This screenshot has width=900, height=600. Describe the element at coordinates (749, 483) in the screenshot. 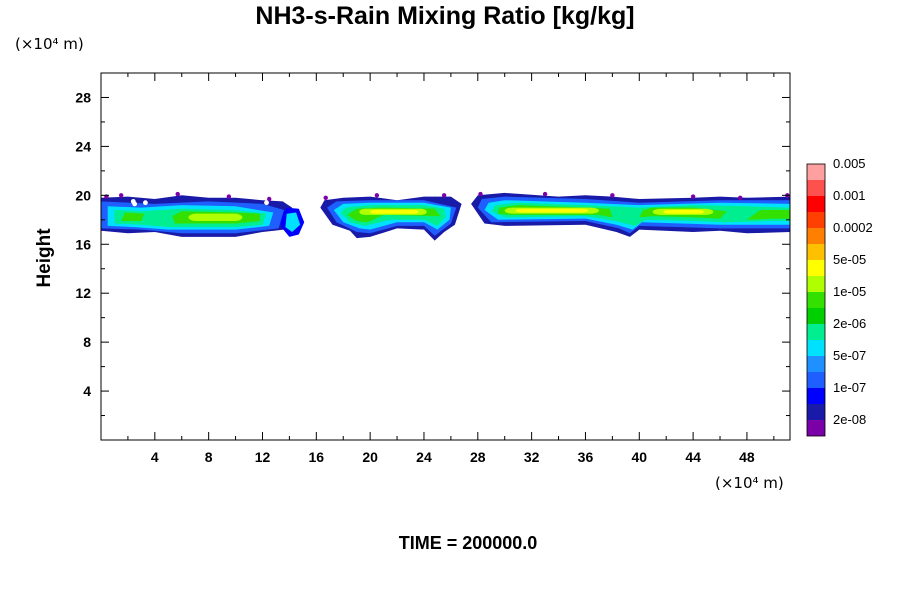

I see `x-unit-label: (×10⁴ m)` at that location.